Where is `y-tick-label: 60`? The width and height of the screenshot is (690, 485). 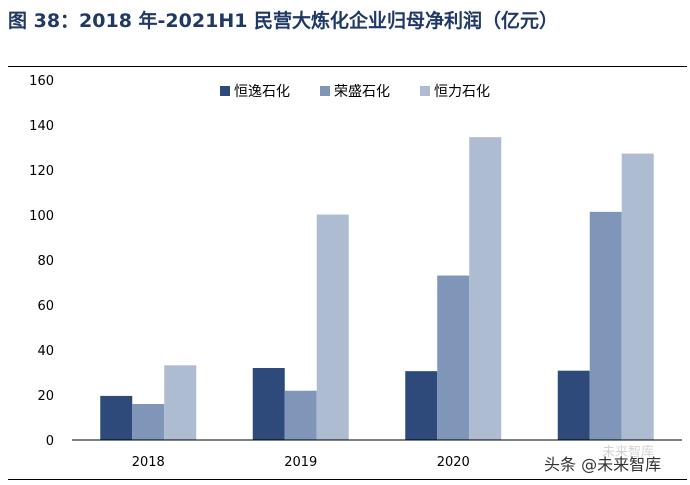
y-tick-label: 60 is located at coordinates (45, 306).